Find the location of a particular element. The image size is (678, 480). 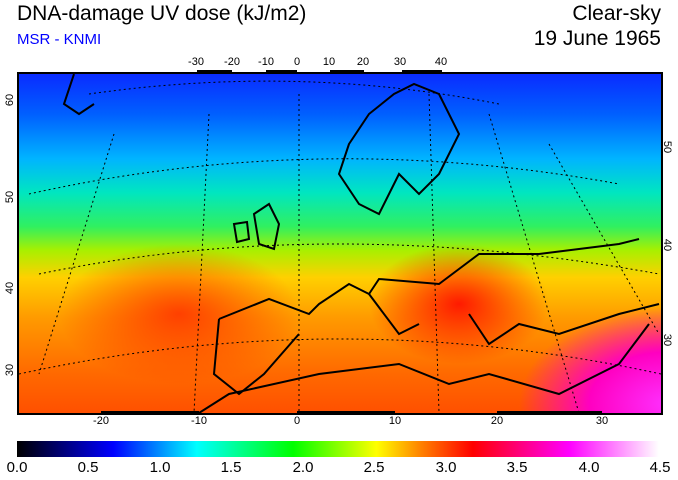

bottom-lon-tick: -10 is located at coordinates (199, 421).